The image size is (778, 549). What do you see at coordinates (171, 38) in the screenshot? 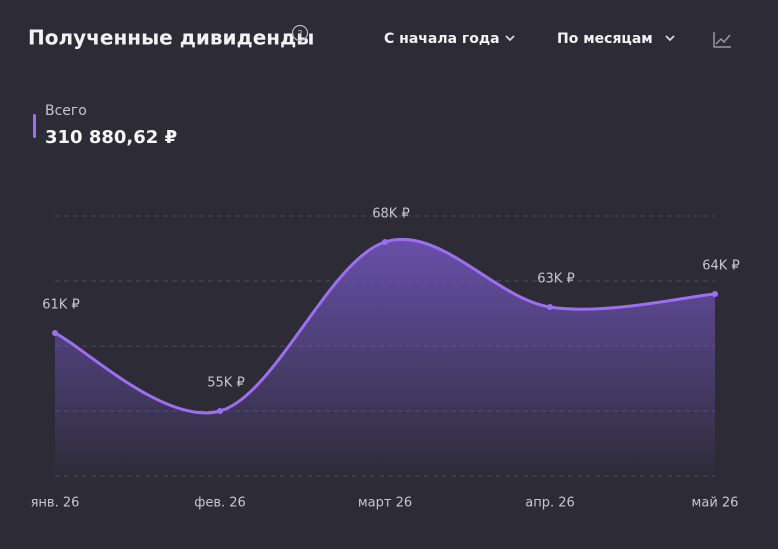
I see `title: Полученные дивиденды` at bounding box center [171, 38].